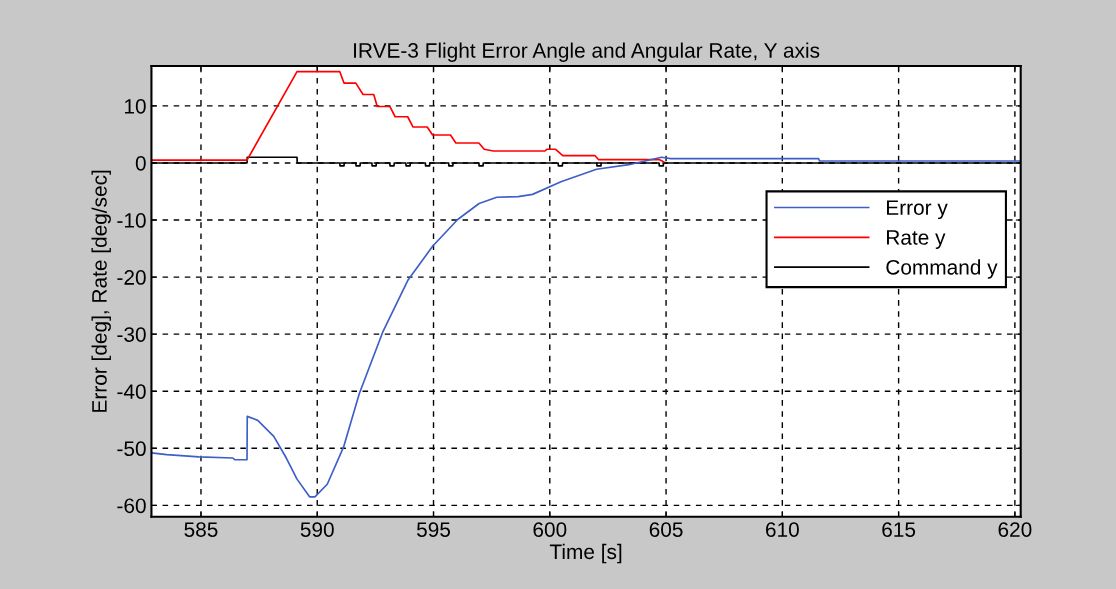 The height and width of the screenshot is (589, 1116). I want to click on x-tick-label: 590, so click(317, 529).